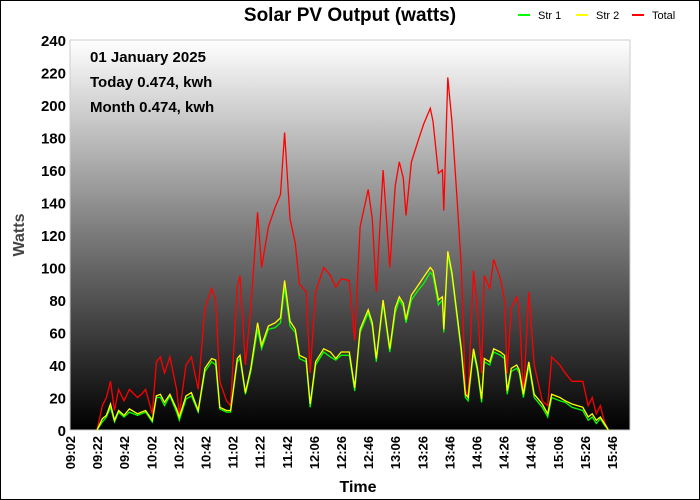  I want to click on y-axis: 0 20 40 60 80 100 120 140 160 180 200 220 240, so click(53, 236).